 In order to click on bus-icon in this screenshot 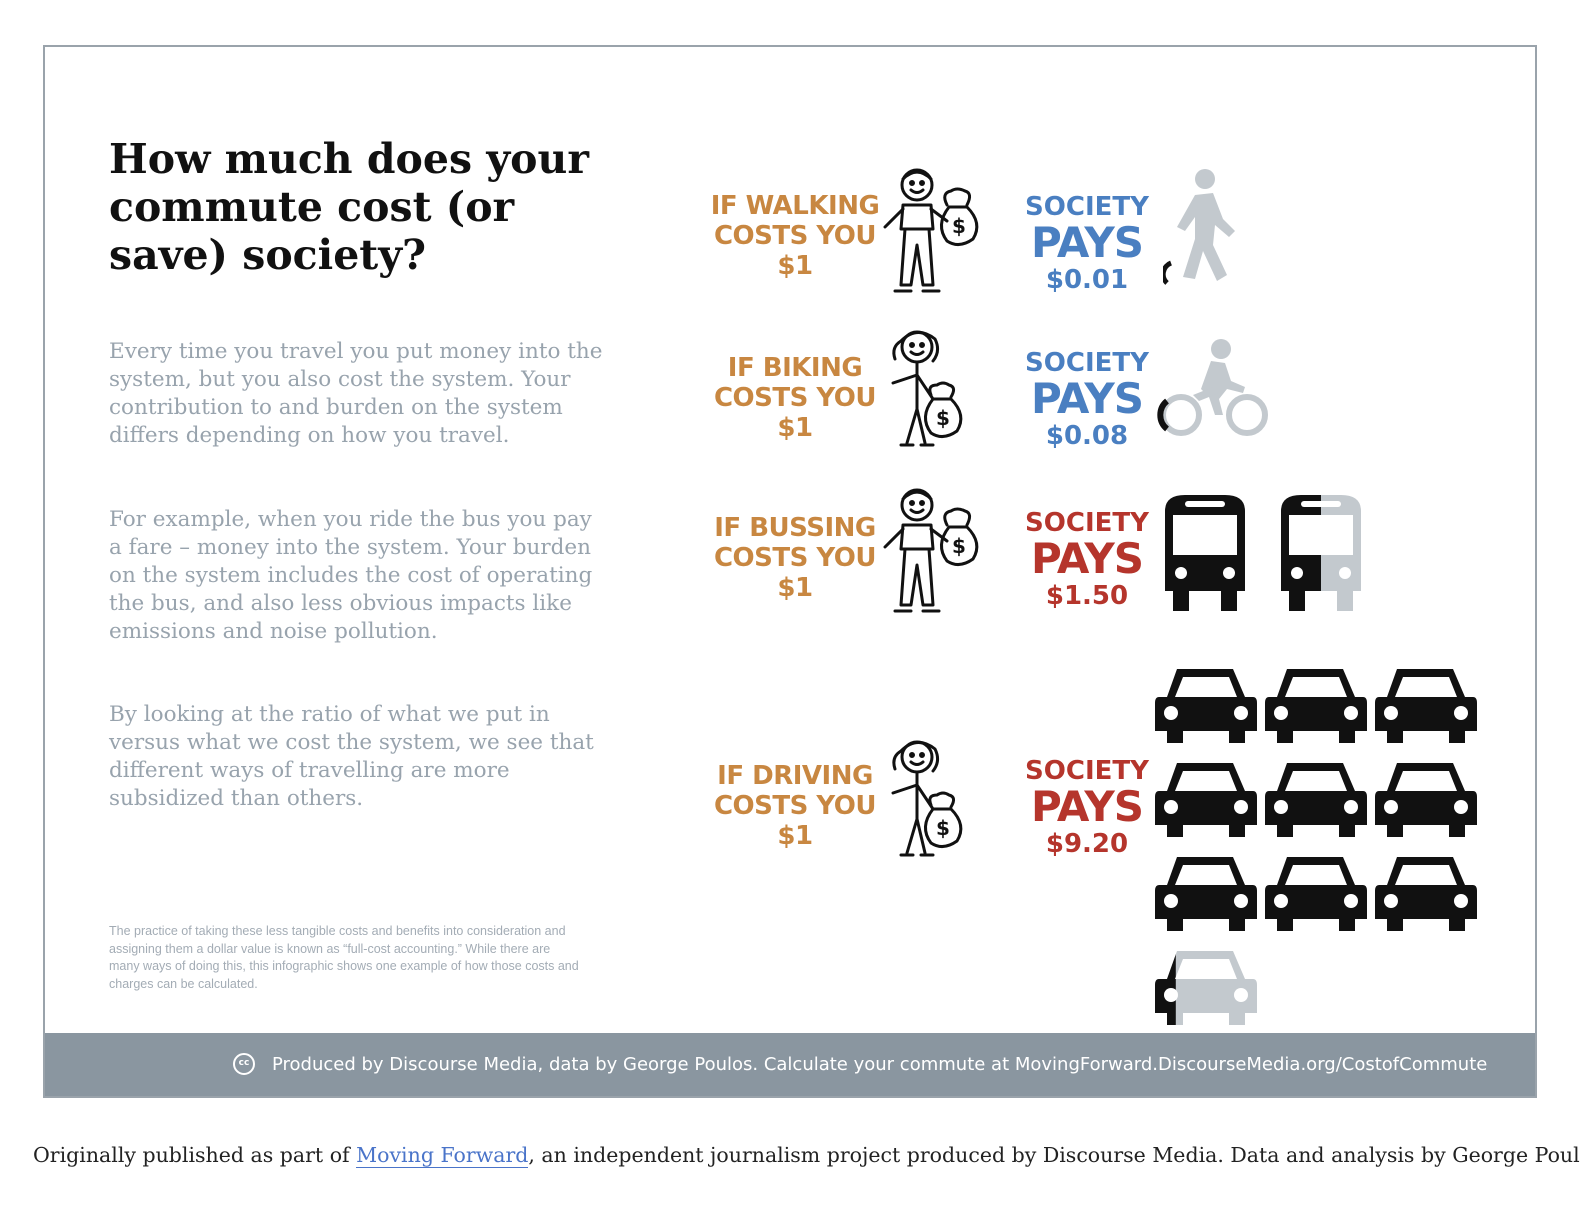, I will do `click(1205, 553)`.